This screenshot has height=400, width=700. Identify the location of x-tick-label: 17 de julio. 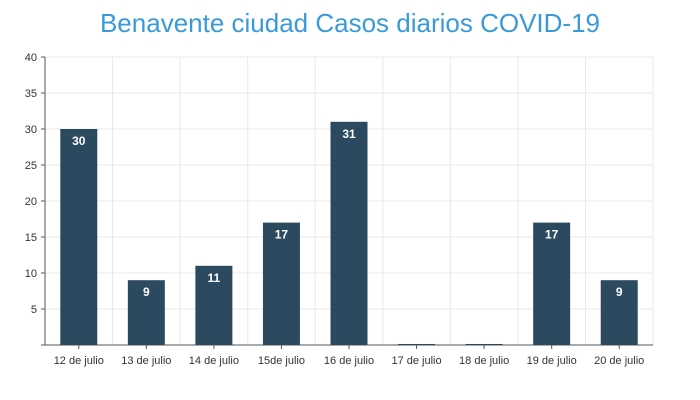
(416, 361).